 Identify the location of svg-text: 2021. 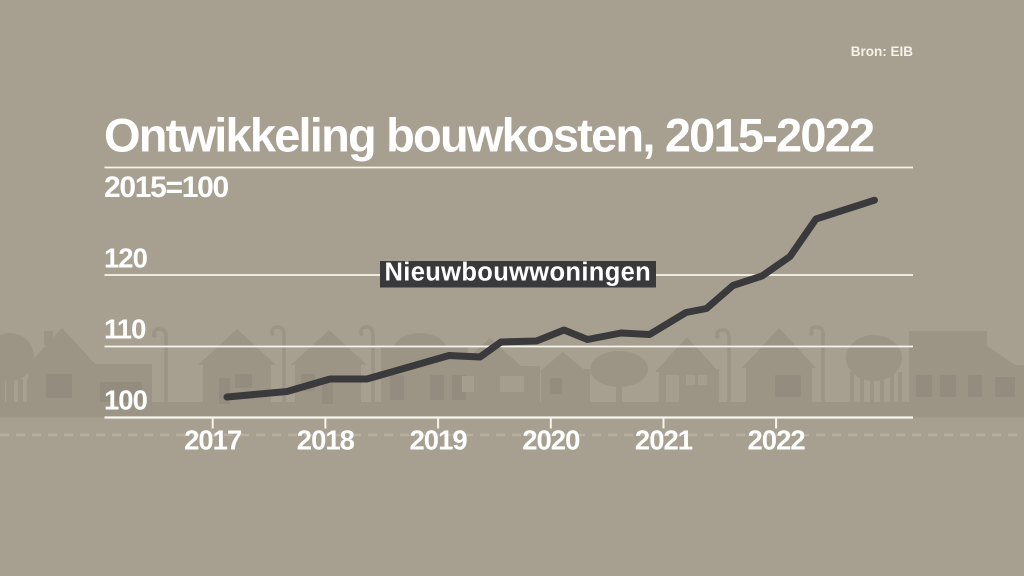
(664, 440).